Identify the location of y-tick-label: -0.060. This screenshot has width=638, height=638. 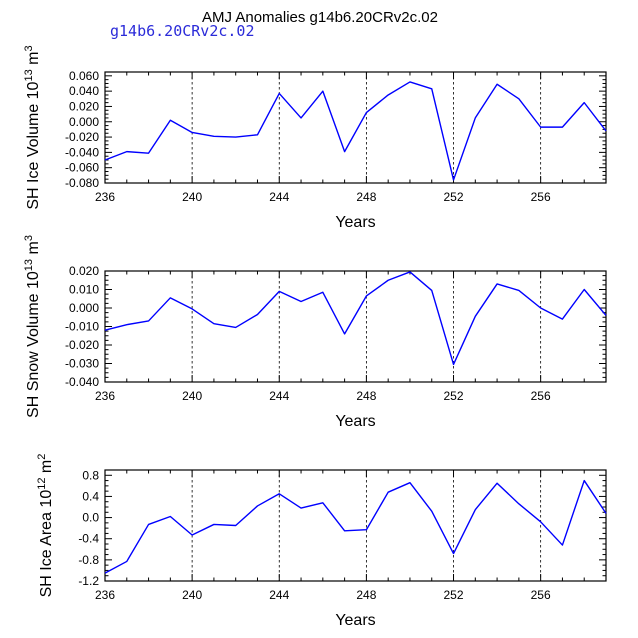
(82, 168).